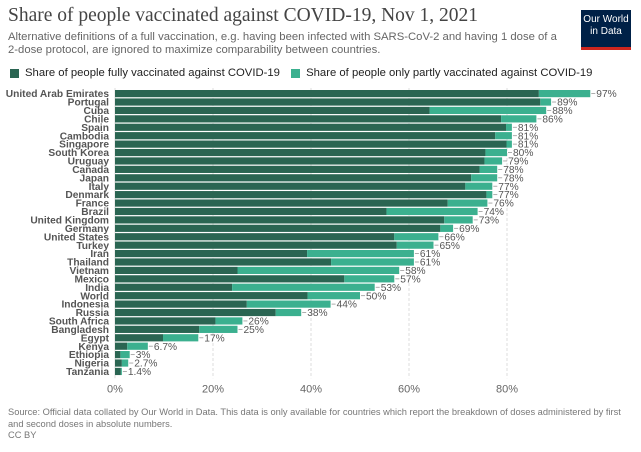 Image resolution: width=641 pixels, height=452 pixels. What do you see at coordinates (562, 111) in the screenshot?
I see `value-label: 88%` at bounding box center [562, 111].